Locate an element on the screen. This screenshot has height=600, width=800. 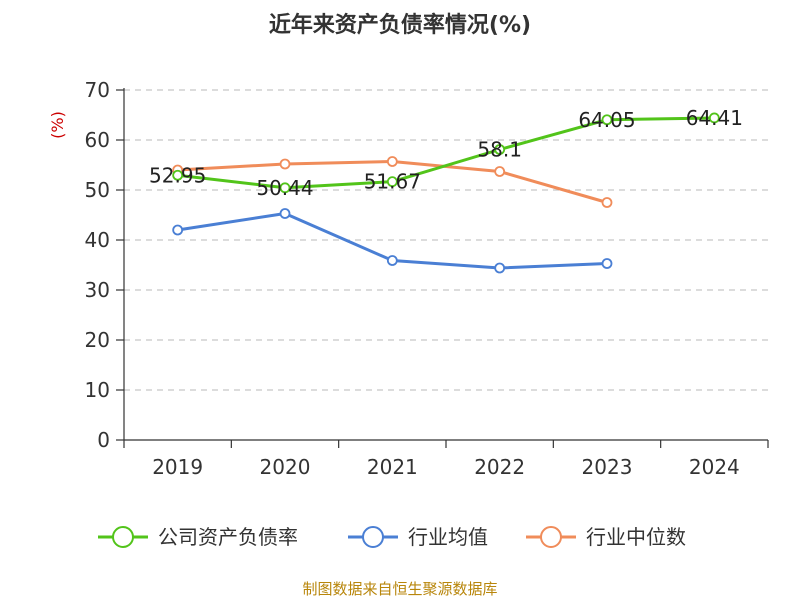
data-label: 51.67 is located at coordinates (392, 182).